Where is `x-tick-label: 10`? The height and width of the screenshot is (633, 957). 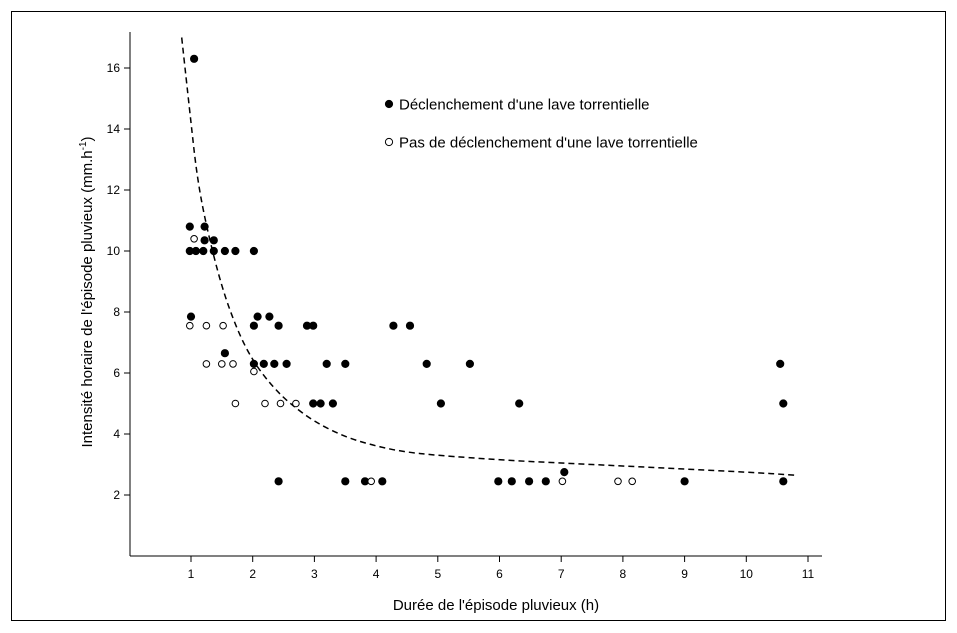 x-tick-label: 10 is located at coordinates (747, 574).